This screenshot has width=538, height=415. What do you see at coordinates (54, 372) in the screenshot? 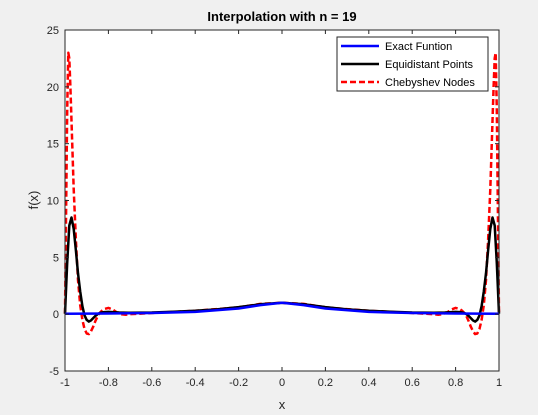
I see `y-tick-label: -5` at bounding box center [54, 372].